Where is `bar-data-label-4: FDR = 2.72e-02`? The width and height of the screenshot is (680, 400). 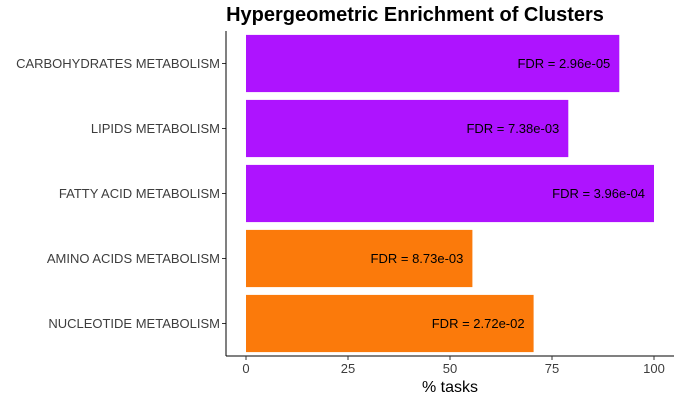 bar-data-label-4: FDR = 2.72e-02 is located at coordinates (478, 323).